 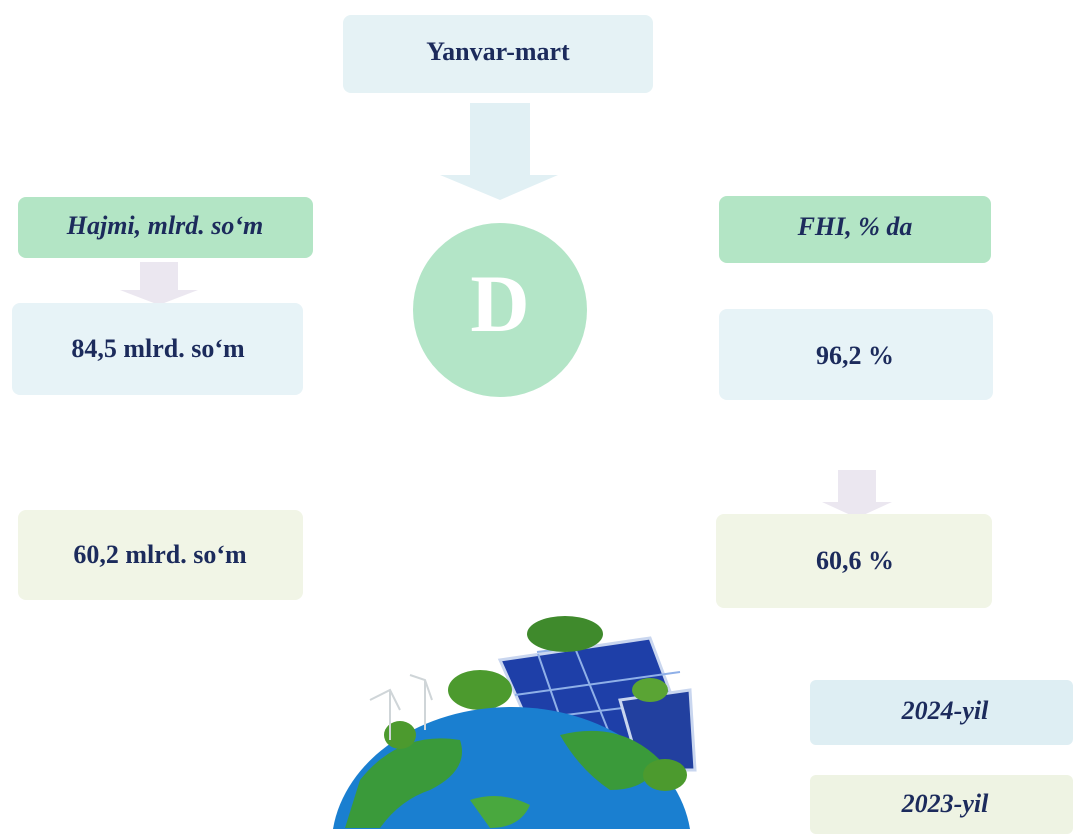 I want to click on down-arrow, so click(x=499, y=151).